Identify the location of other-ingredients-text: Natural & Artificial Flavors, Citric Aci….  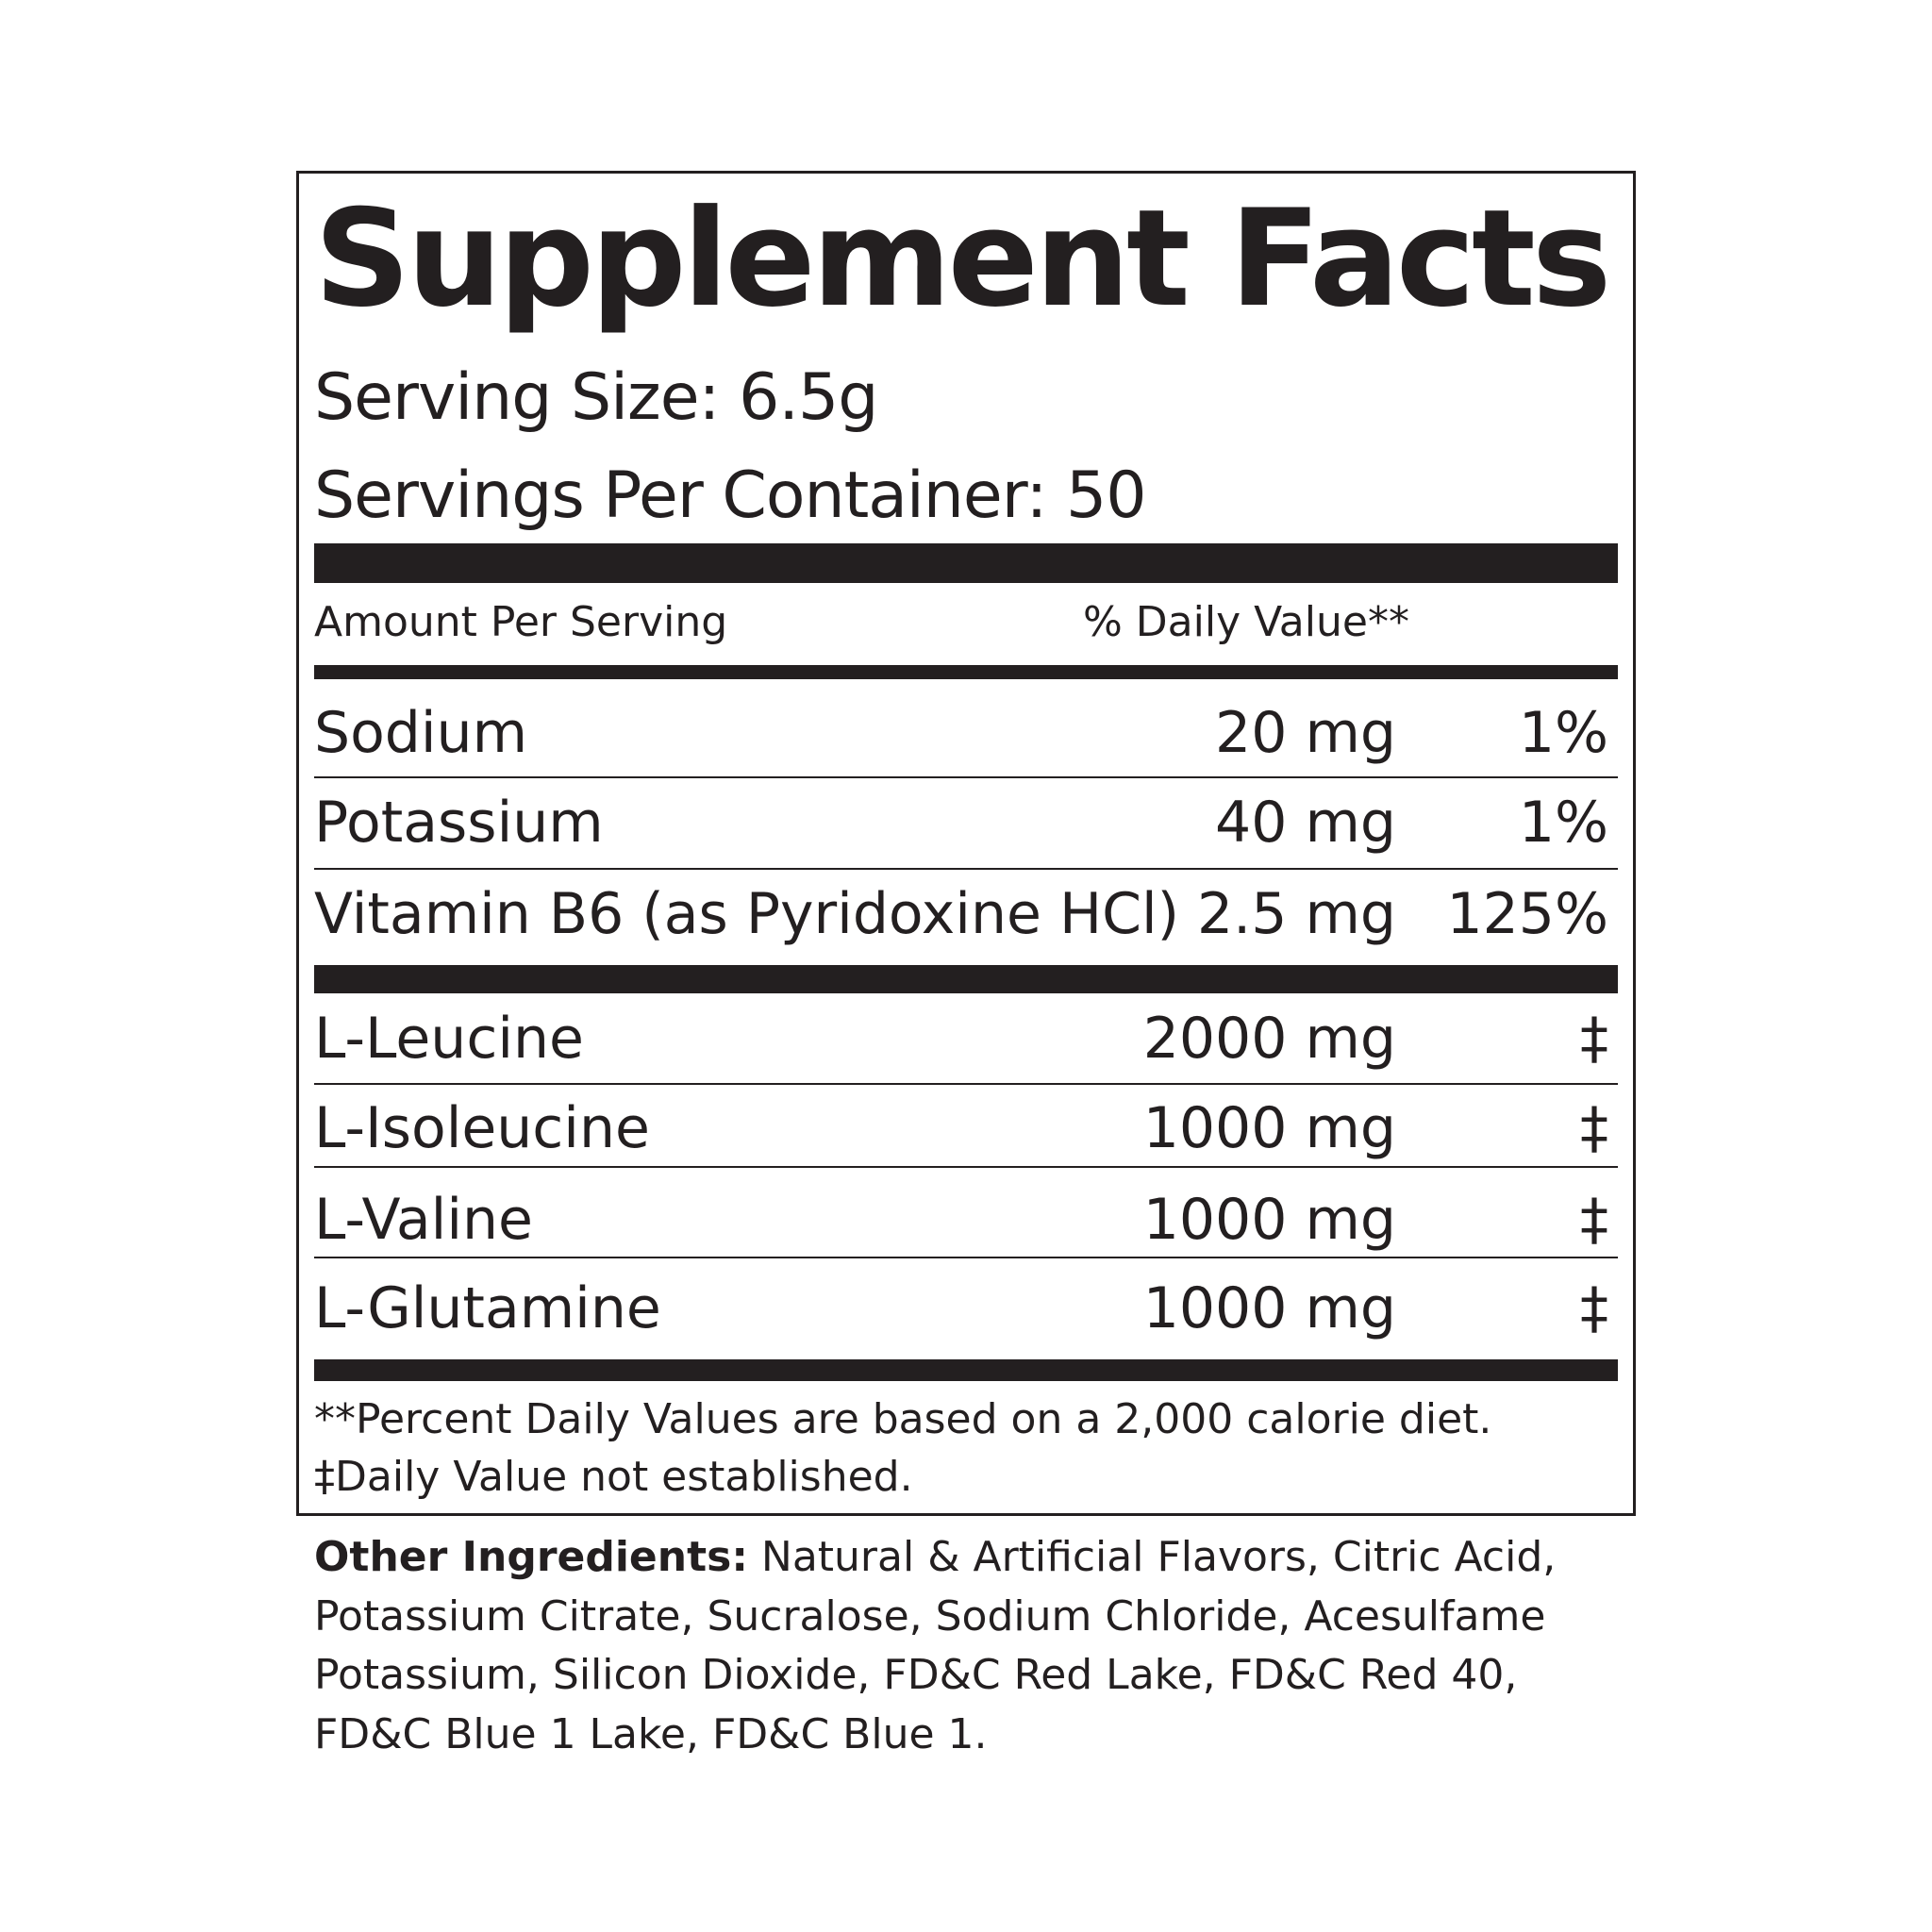
(936, 1645).